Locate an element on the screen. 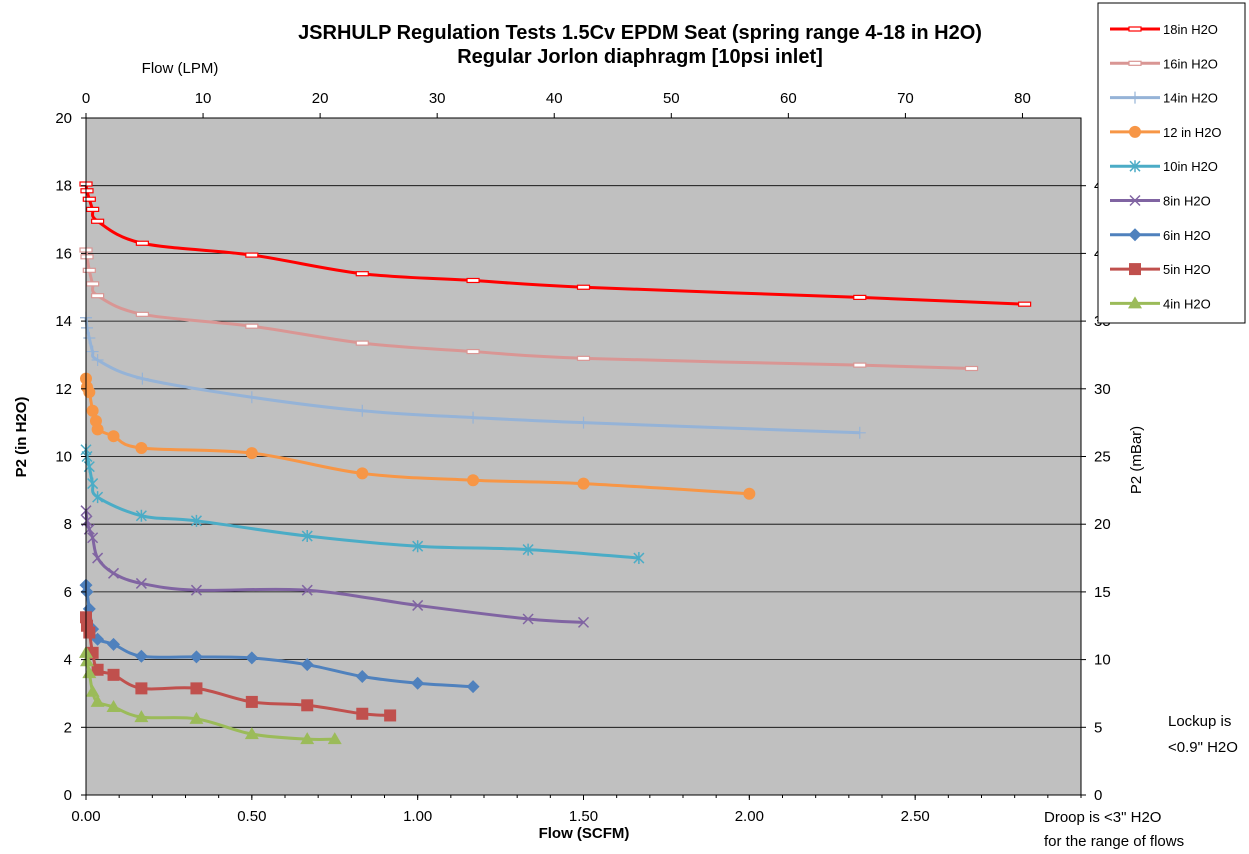 The height and width of the screenshot is (854, 1249). legend-entry: 16in H2O is located at coordinates (1164, 63).